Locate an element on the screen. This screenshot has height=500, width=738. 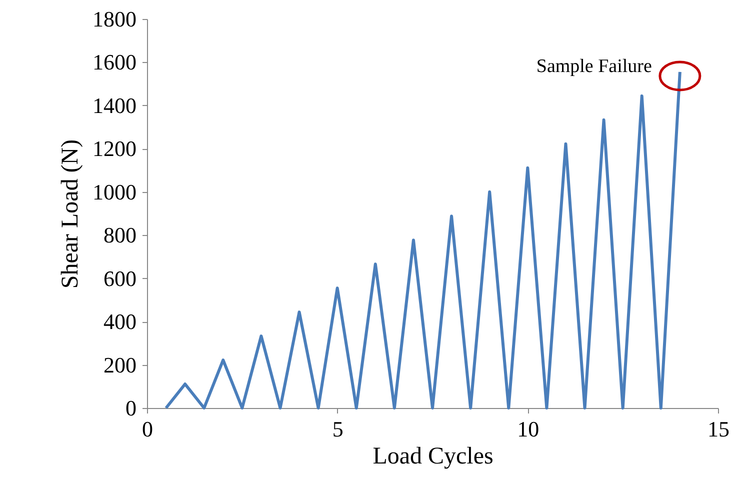
y-tick-label: 1000 is located at coordinates (114, 191).